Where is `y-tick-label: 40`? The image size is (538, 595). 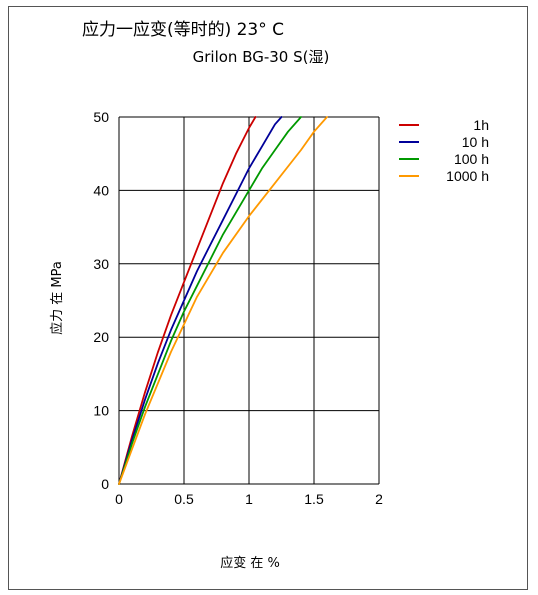 y-tick-label: 40 is located at coordinates (101, 190).